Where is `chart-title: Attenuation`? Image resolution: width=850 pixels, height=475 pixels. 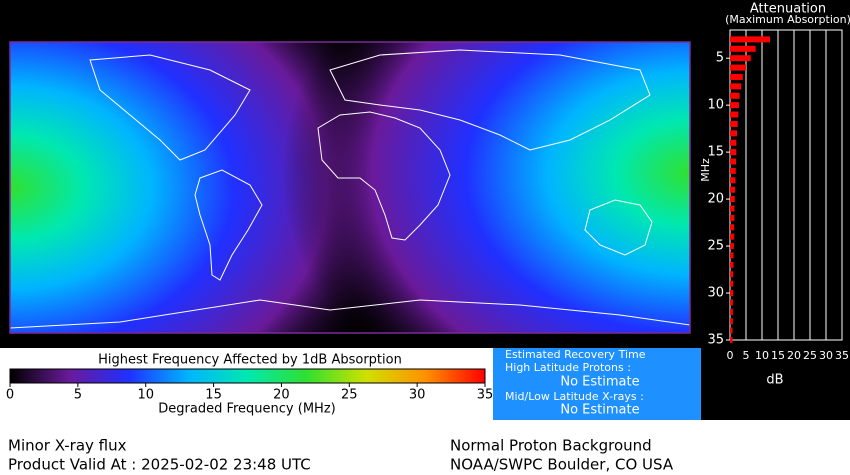
chart-title: Attenuation is located at coordinates (788, 9).